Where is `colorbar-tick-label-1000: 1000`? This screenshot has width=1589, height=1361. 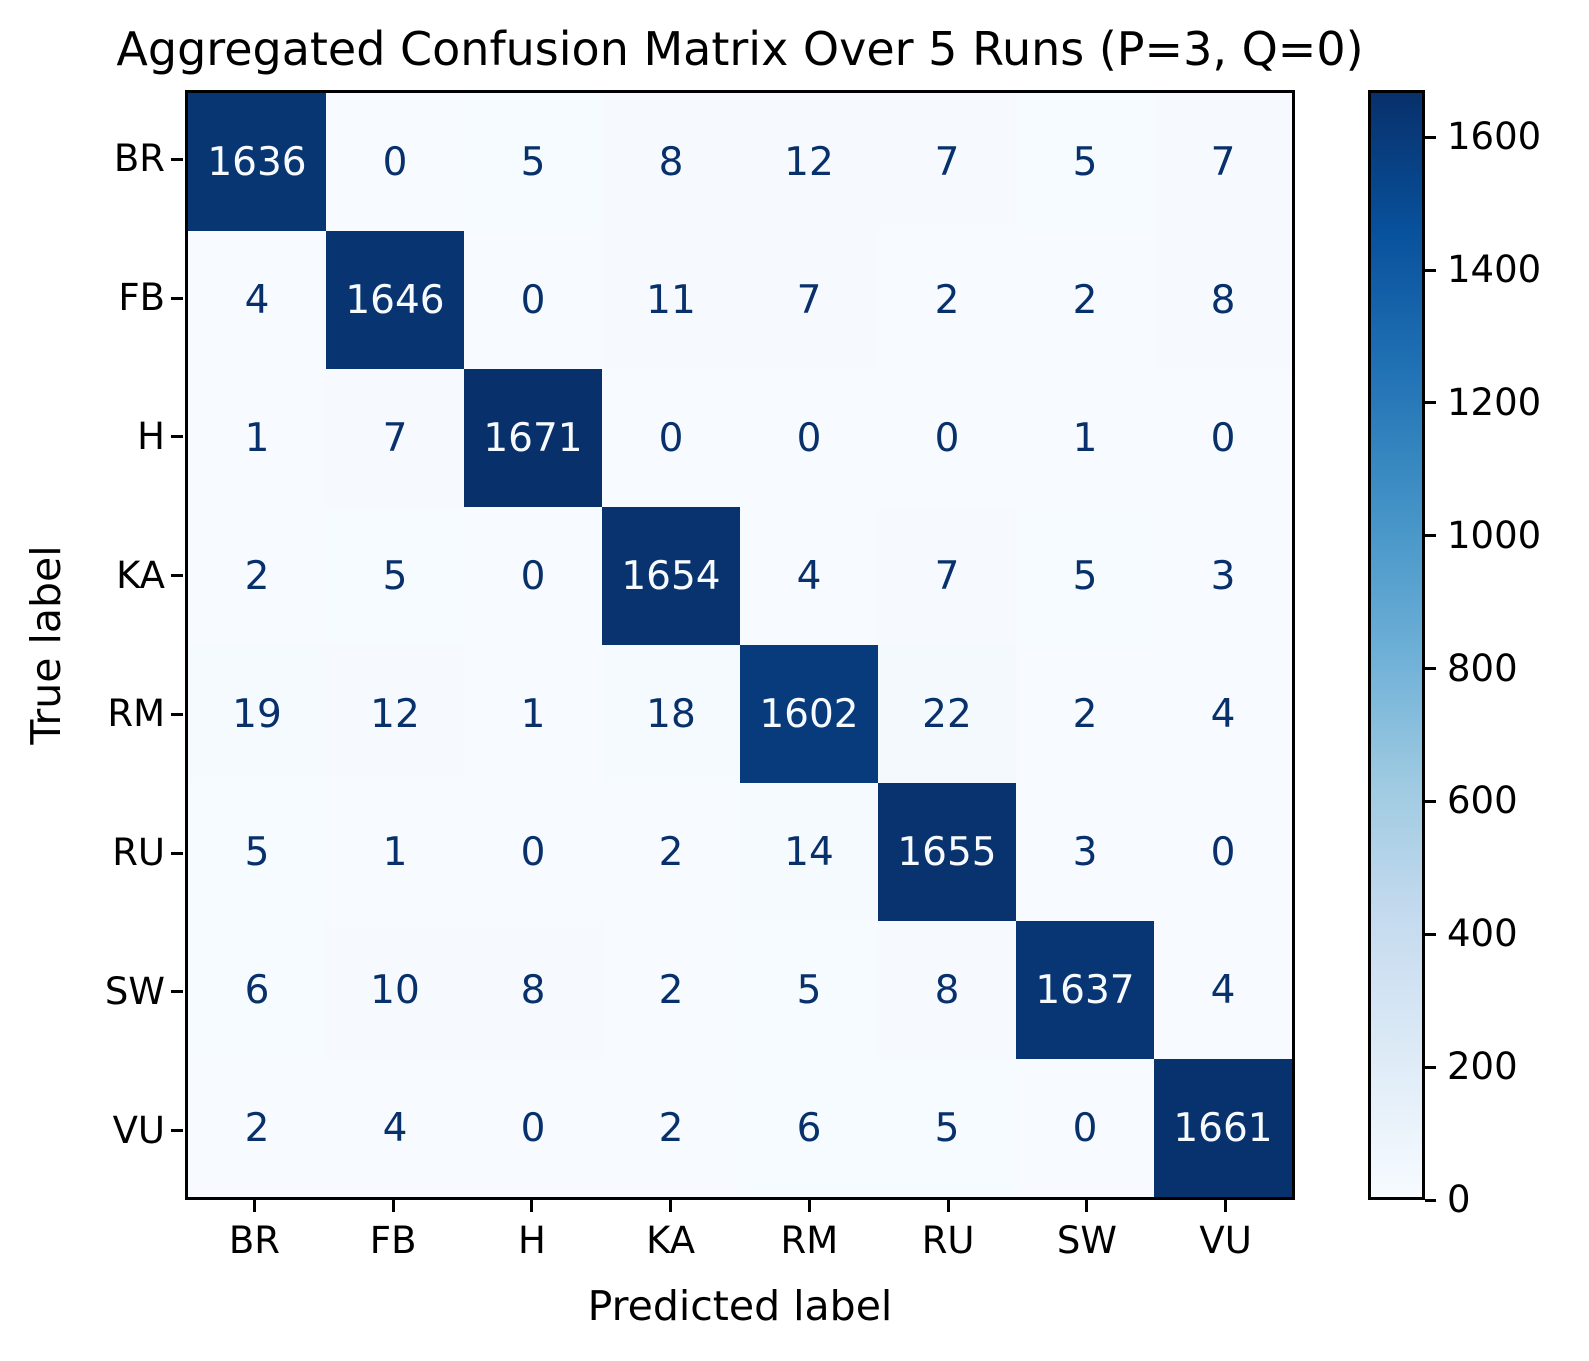
colorbar-tick-label-1000: 1000 is located at coordinates (1494, 535).